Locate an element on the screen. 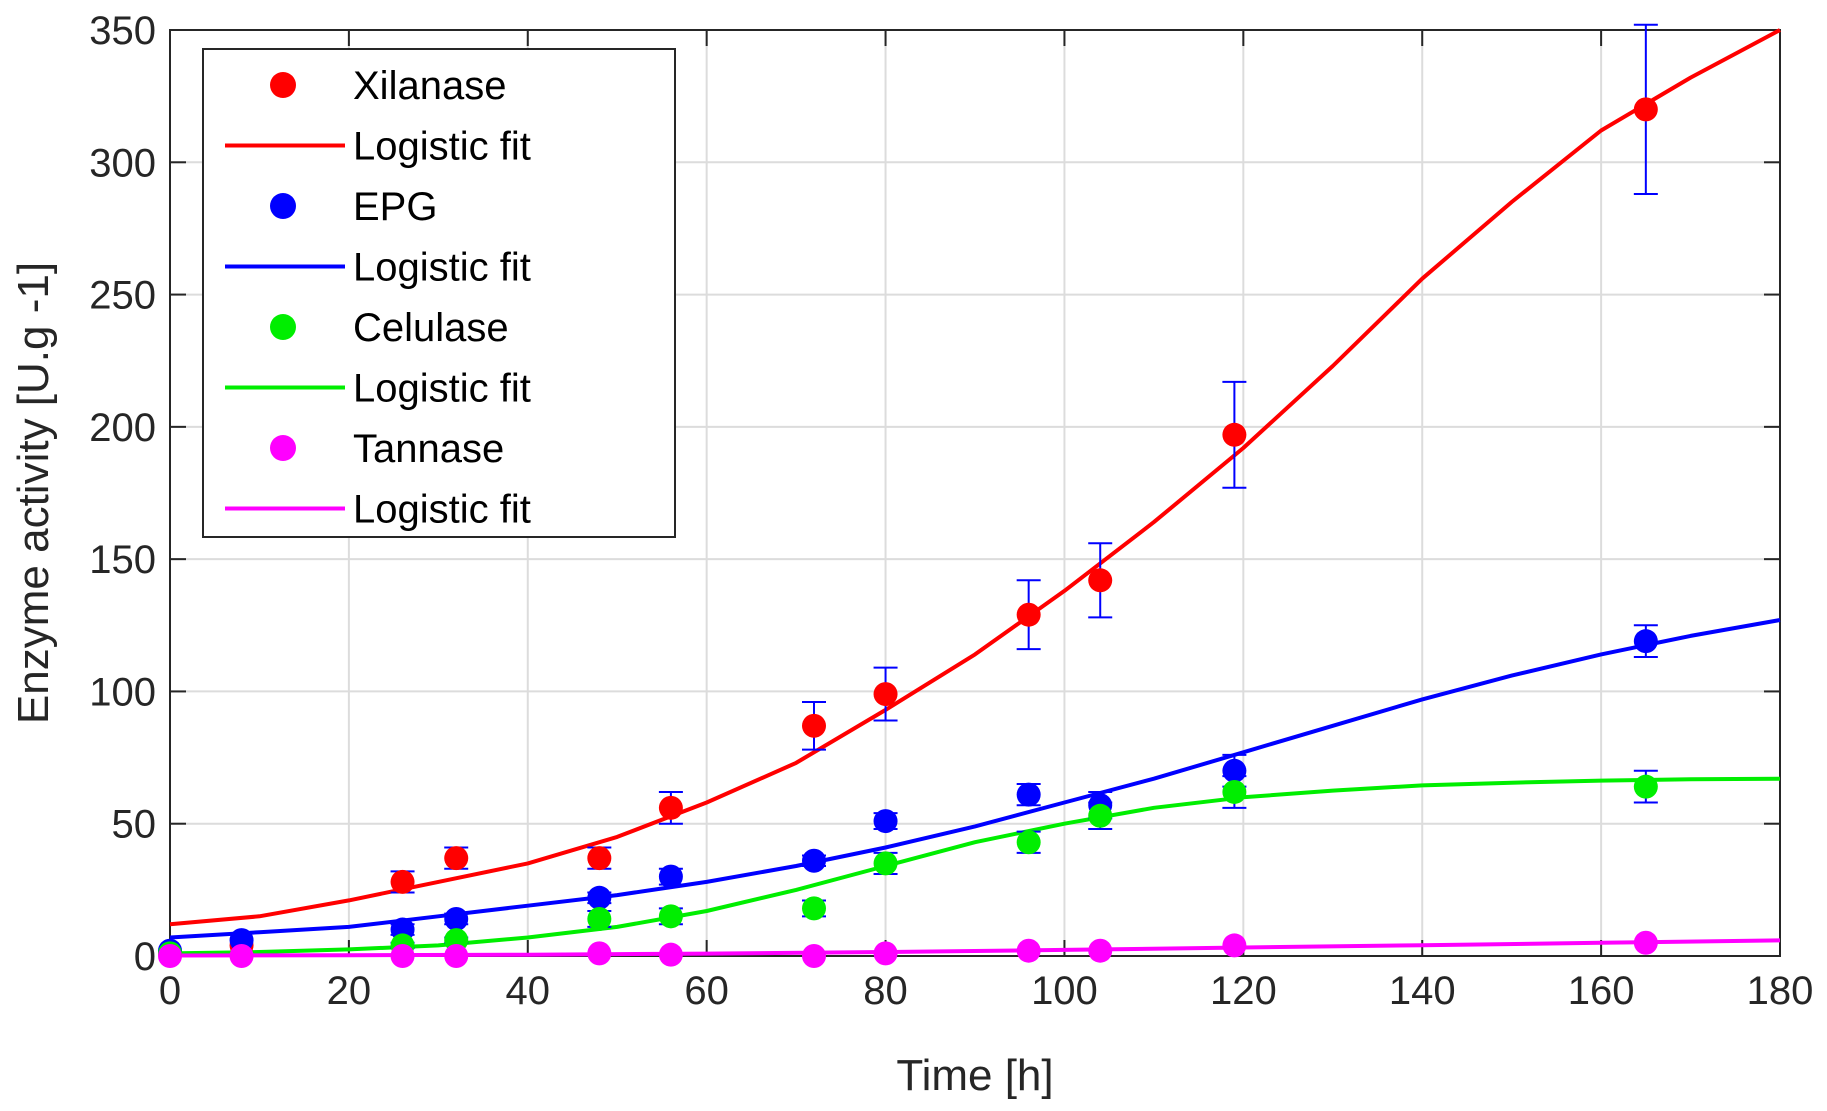 This screenshot has width=1827, height=1111. legend-label-tannase: Tannase is located at coordinates (428, 449).